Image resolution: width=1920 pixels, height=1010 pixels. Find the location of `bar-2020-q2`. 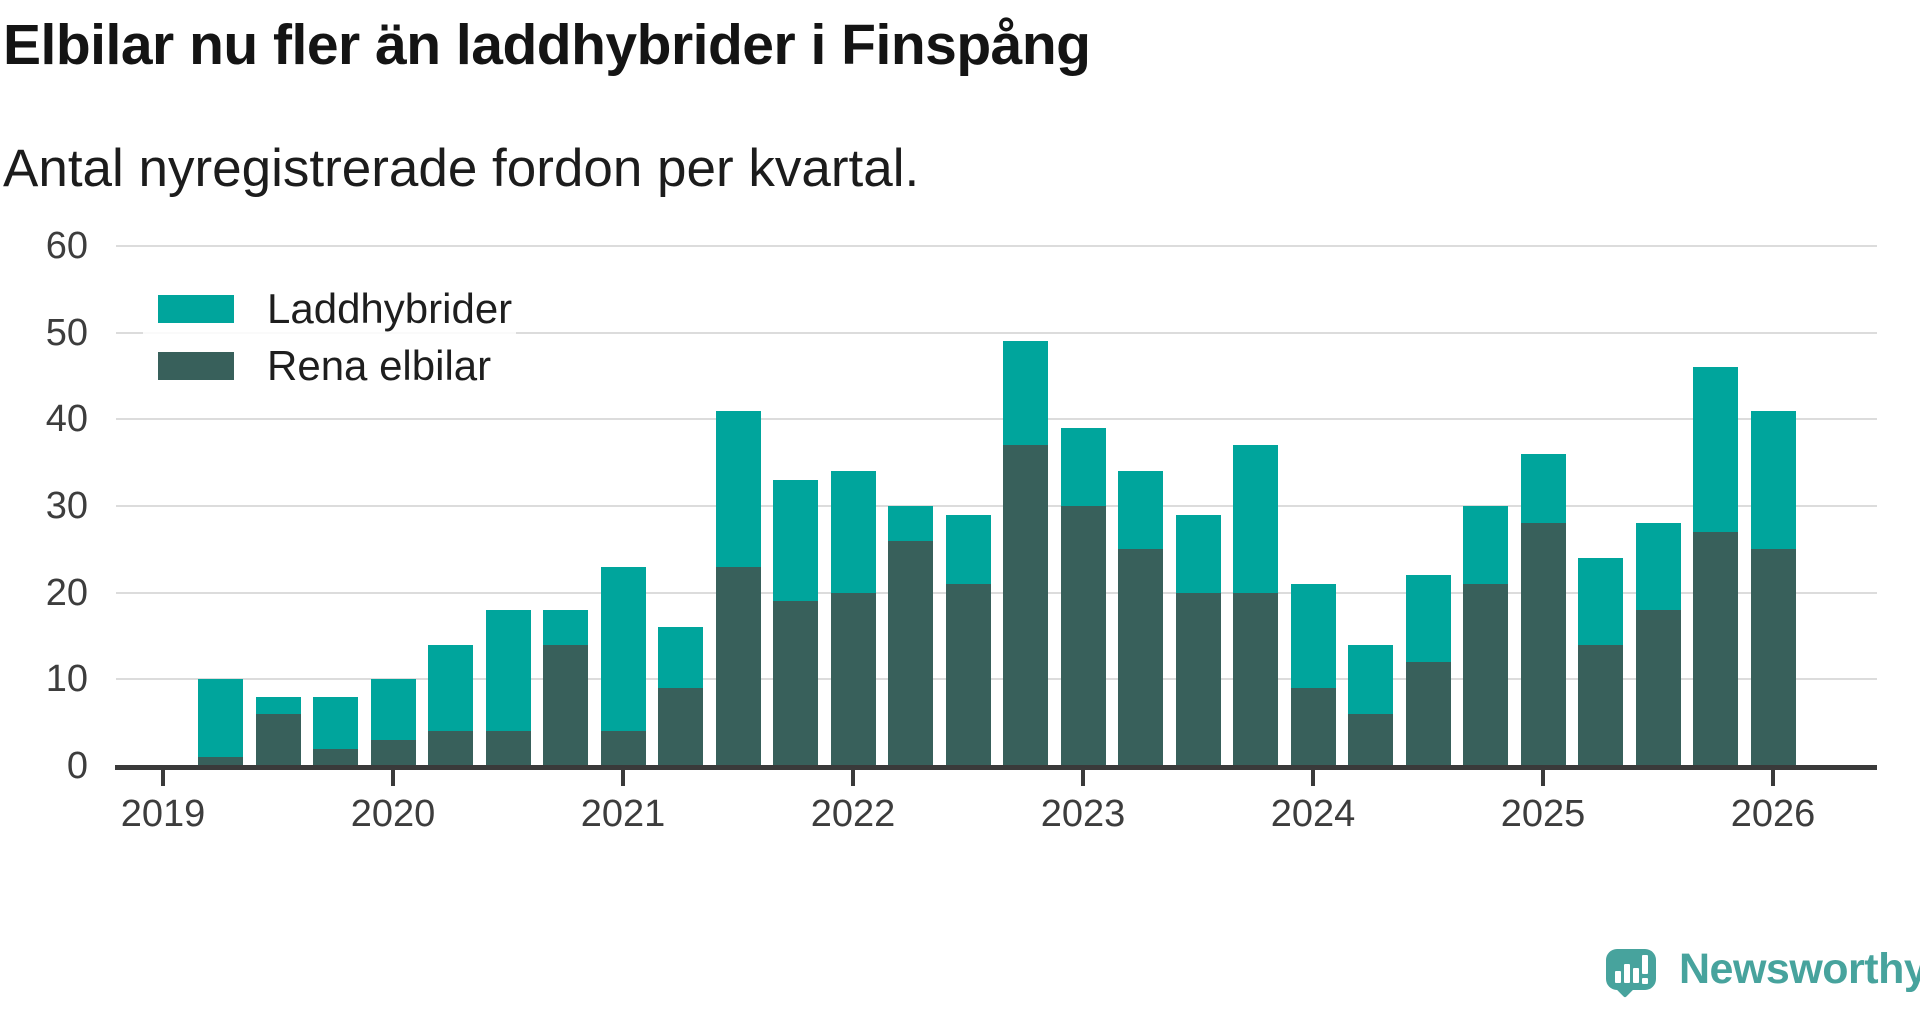

bar-2020-q2 is located at coordinates (450, 506).